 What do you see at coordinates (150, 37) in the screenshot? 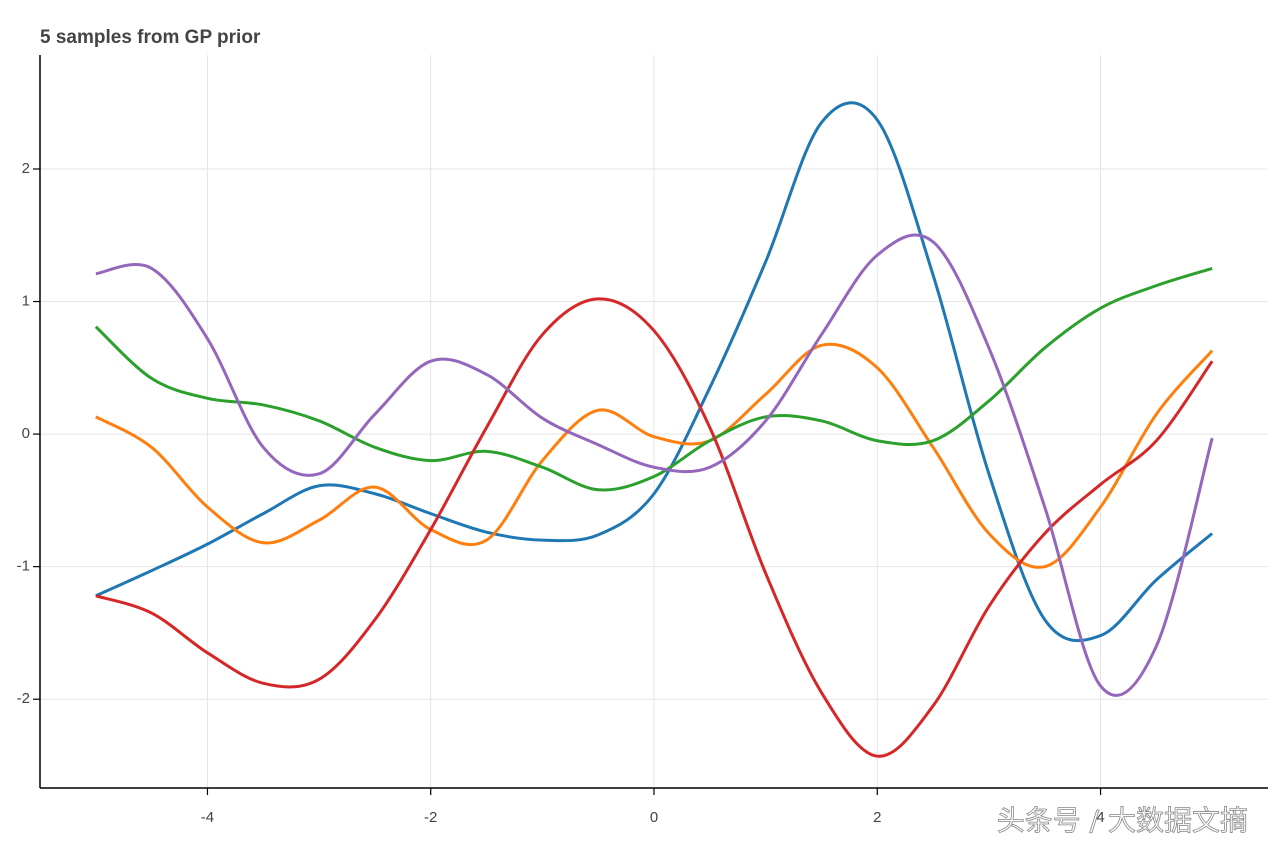
I see `chart-title: 5 samples from GP prior` at bounding box center [150, 37].